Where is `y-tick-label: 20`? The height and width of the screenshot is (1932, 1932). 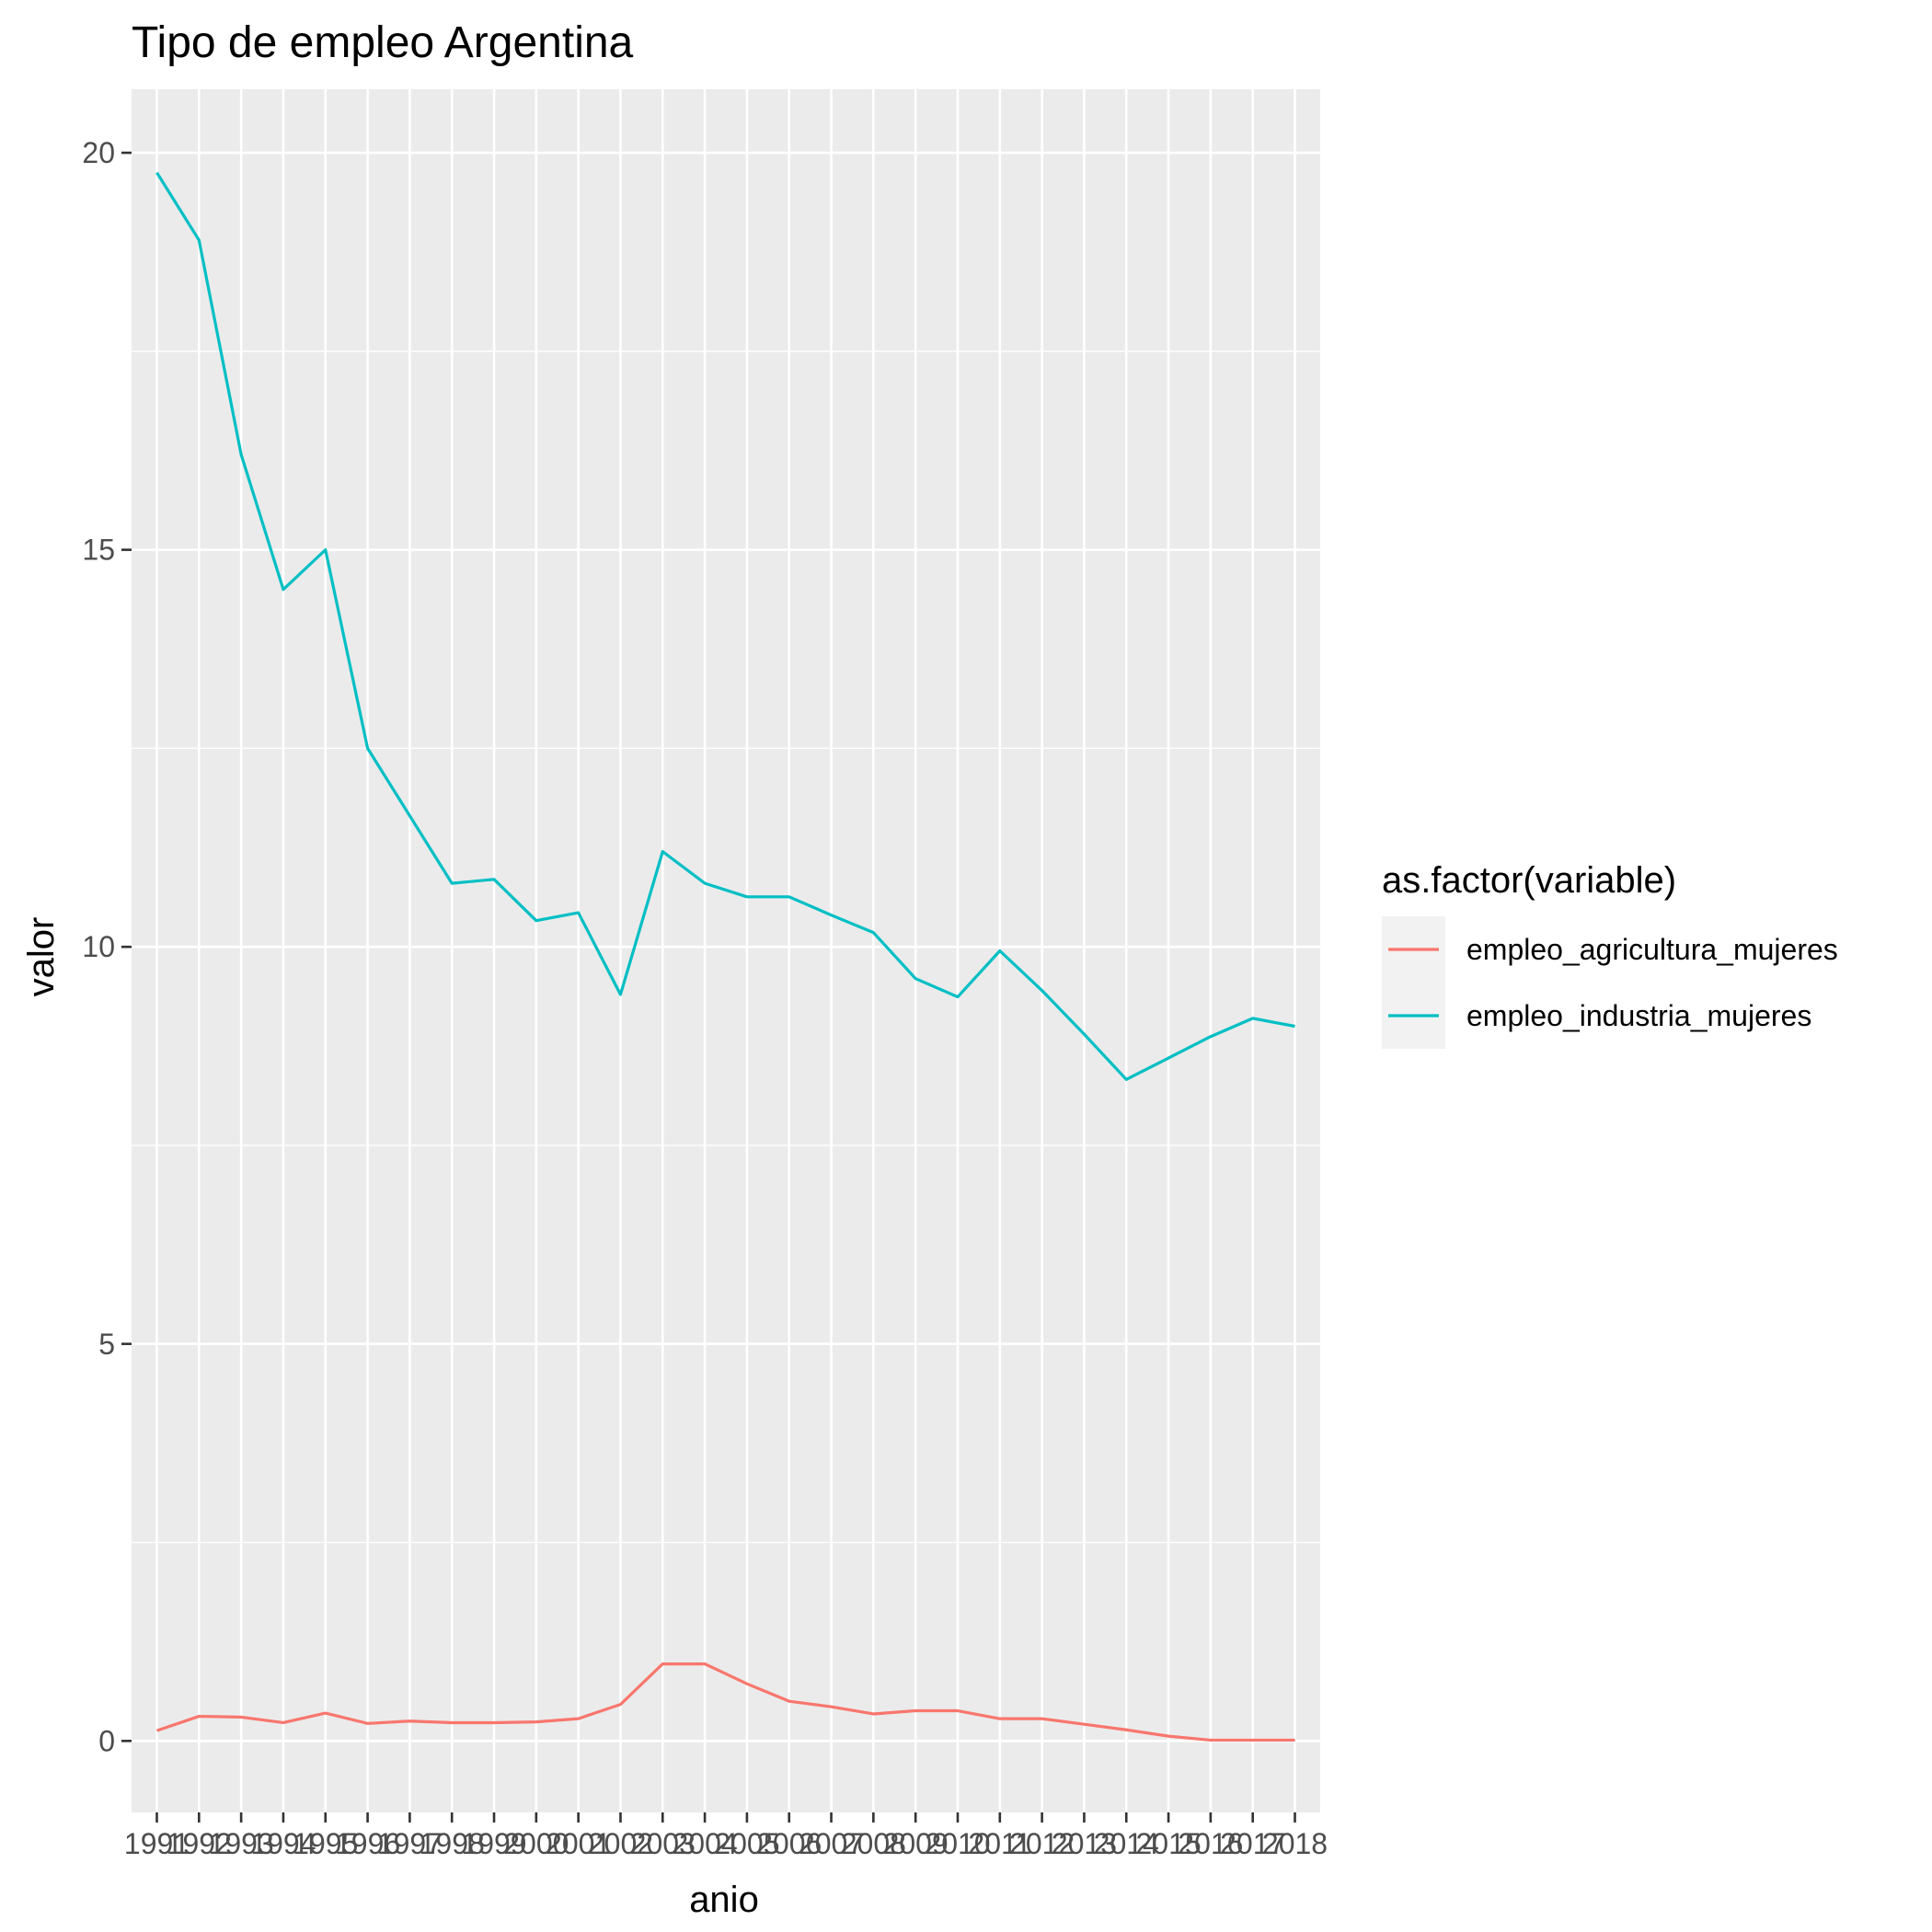
y-tick-label: 20 is located at coordinates (98, 152).